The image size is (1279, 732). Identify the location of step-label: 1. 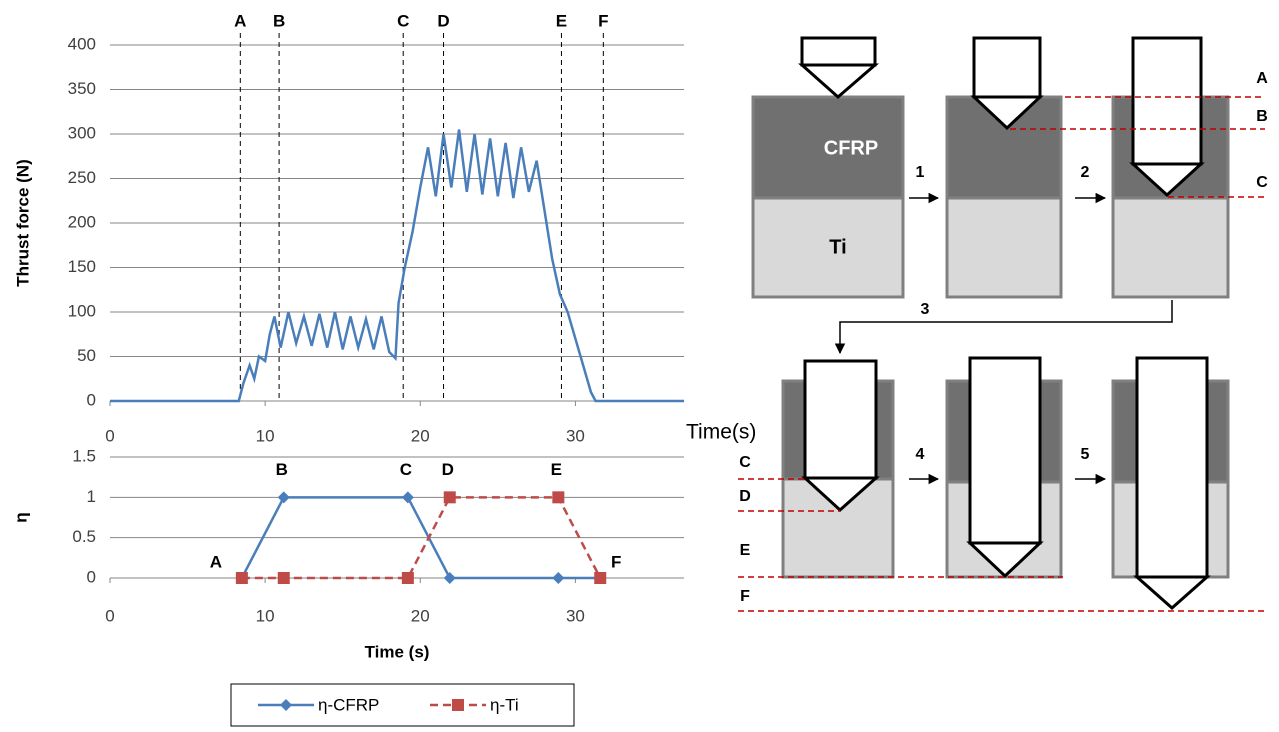
(920, 172).